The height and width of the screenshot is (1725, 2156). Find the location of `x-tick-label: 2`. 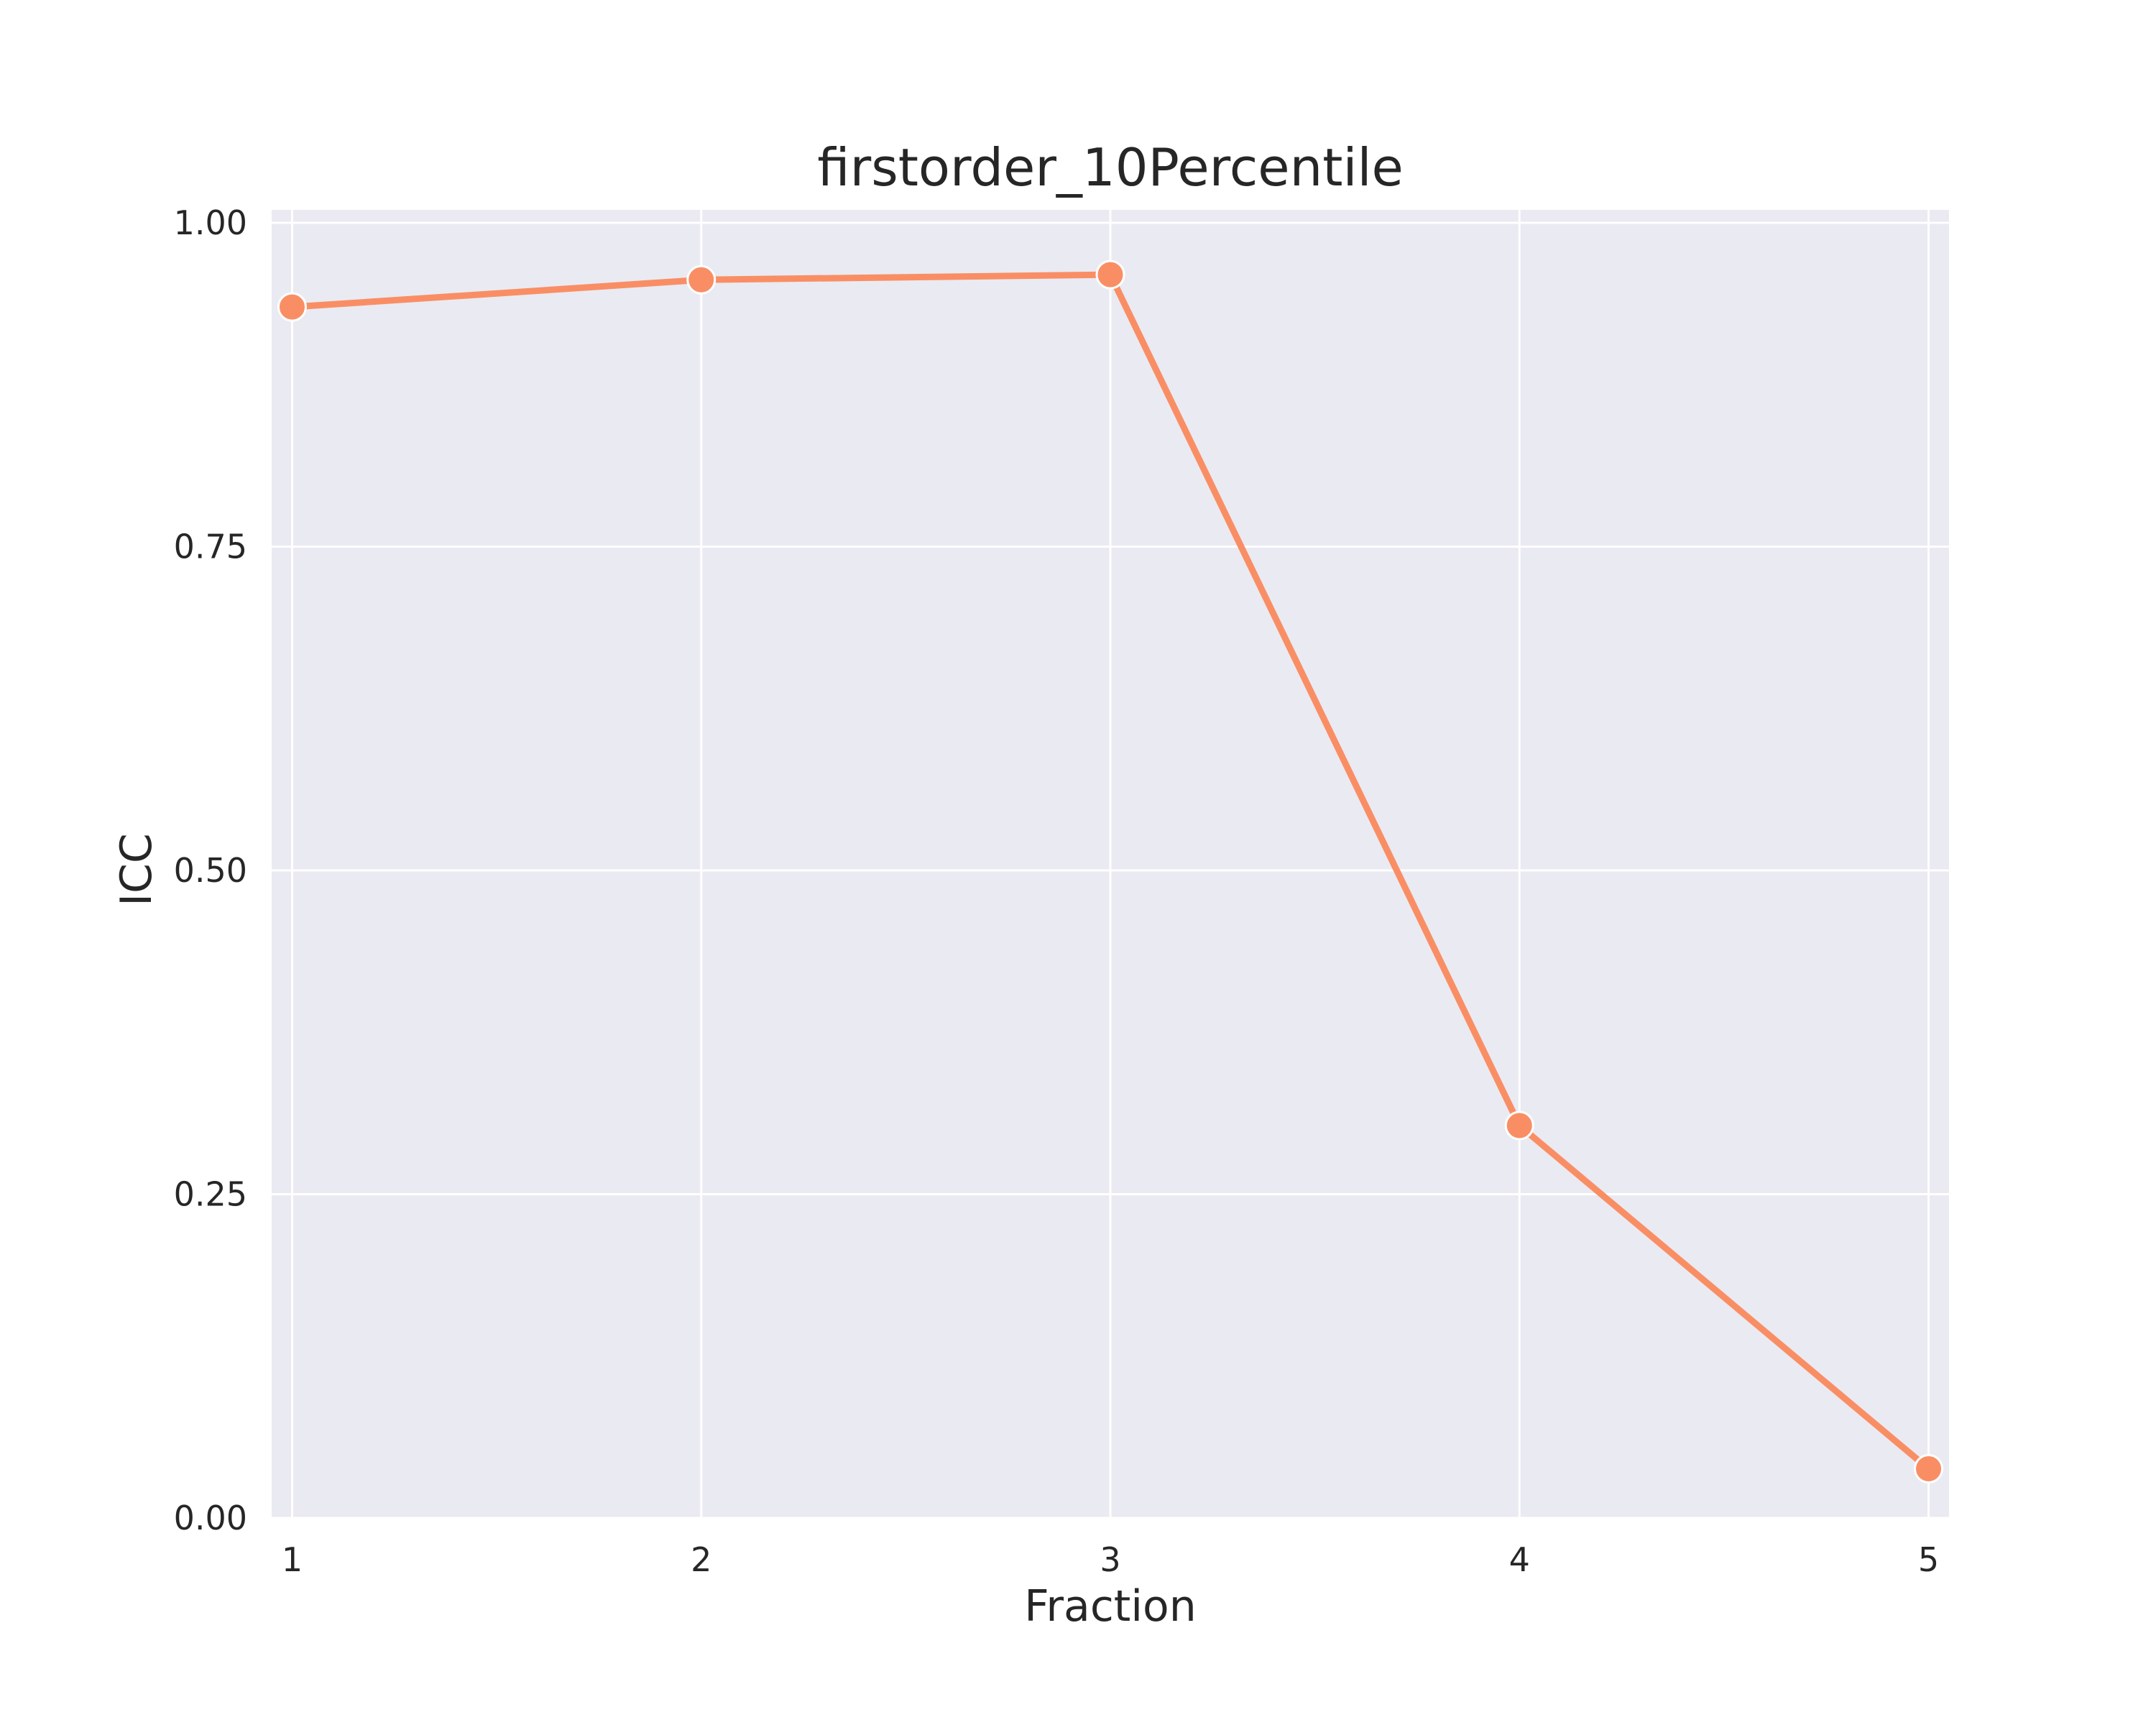

x-tick-label: 2 is located at coordinates (701, 1559).